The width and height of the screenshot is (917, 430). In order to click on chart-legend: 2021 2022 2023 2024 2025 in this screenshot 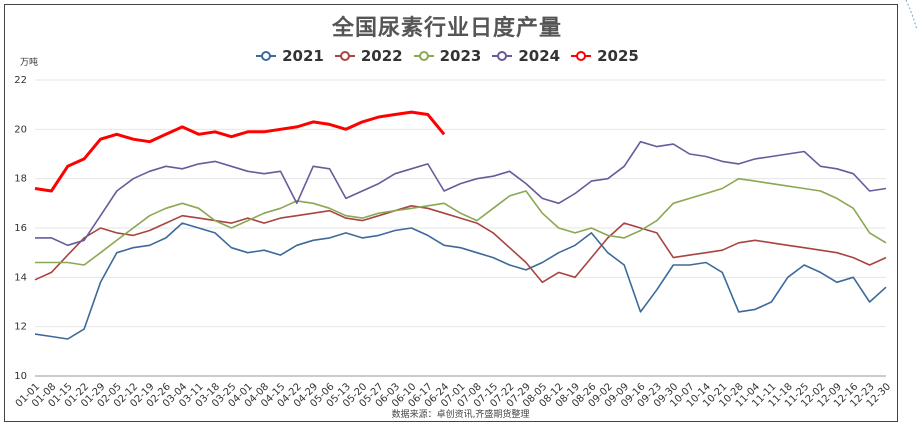, I will do `click(447, 57)`.